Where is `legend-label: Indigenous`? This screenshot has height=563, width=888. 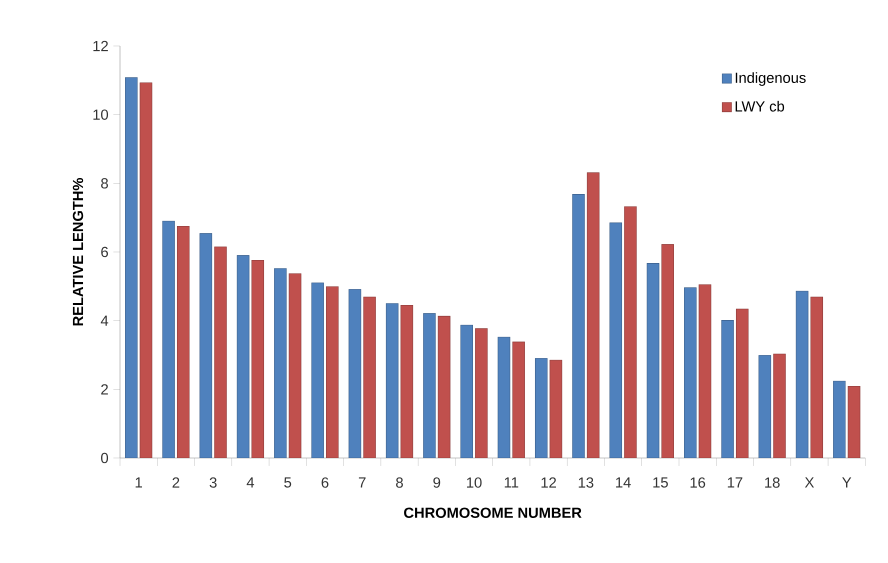
legend-label: Indigenous is located at coordinates (771, 79).